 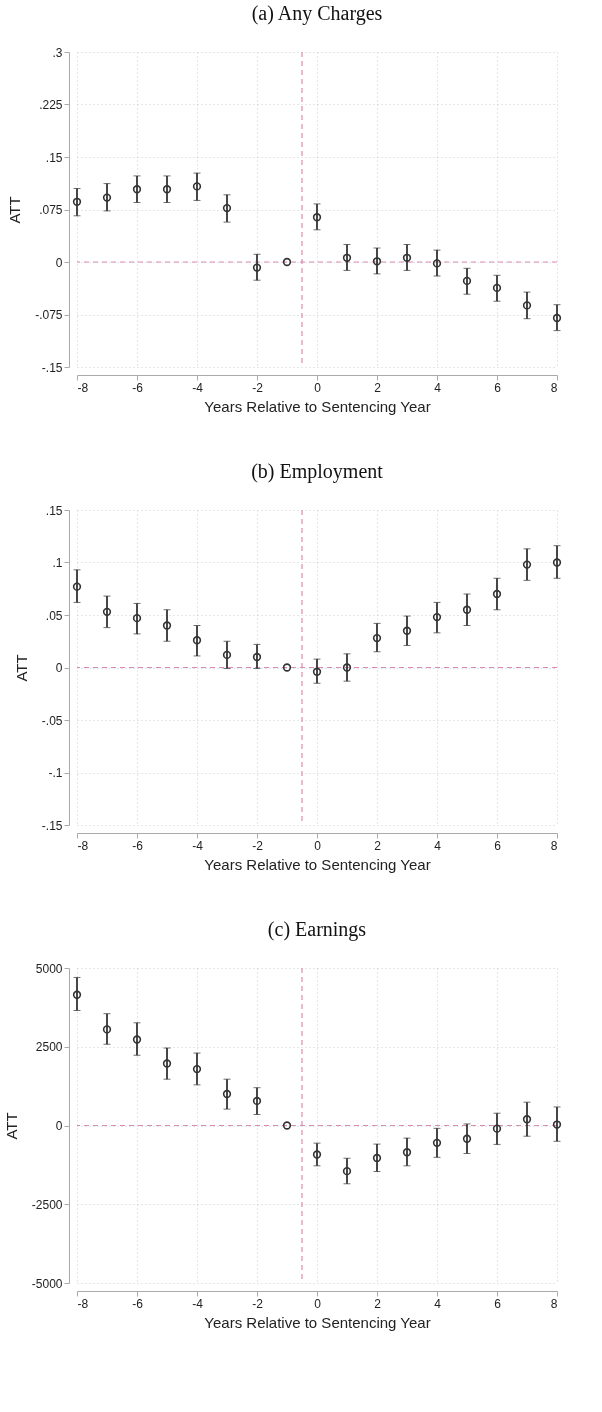 I want to click on y-tick-label: -.075, so click(x=49, y=315).